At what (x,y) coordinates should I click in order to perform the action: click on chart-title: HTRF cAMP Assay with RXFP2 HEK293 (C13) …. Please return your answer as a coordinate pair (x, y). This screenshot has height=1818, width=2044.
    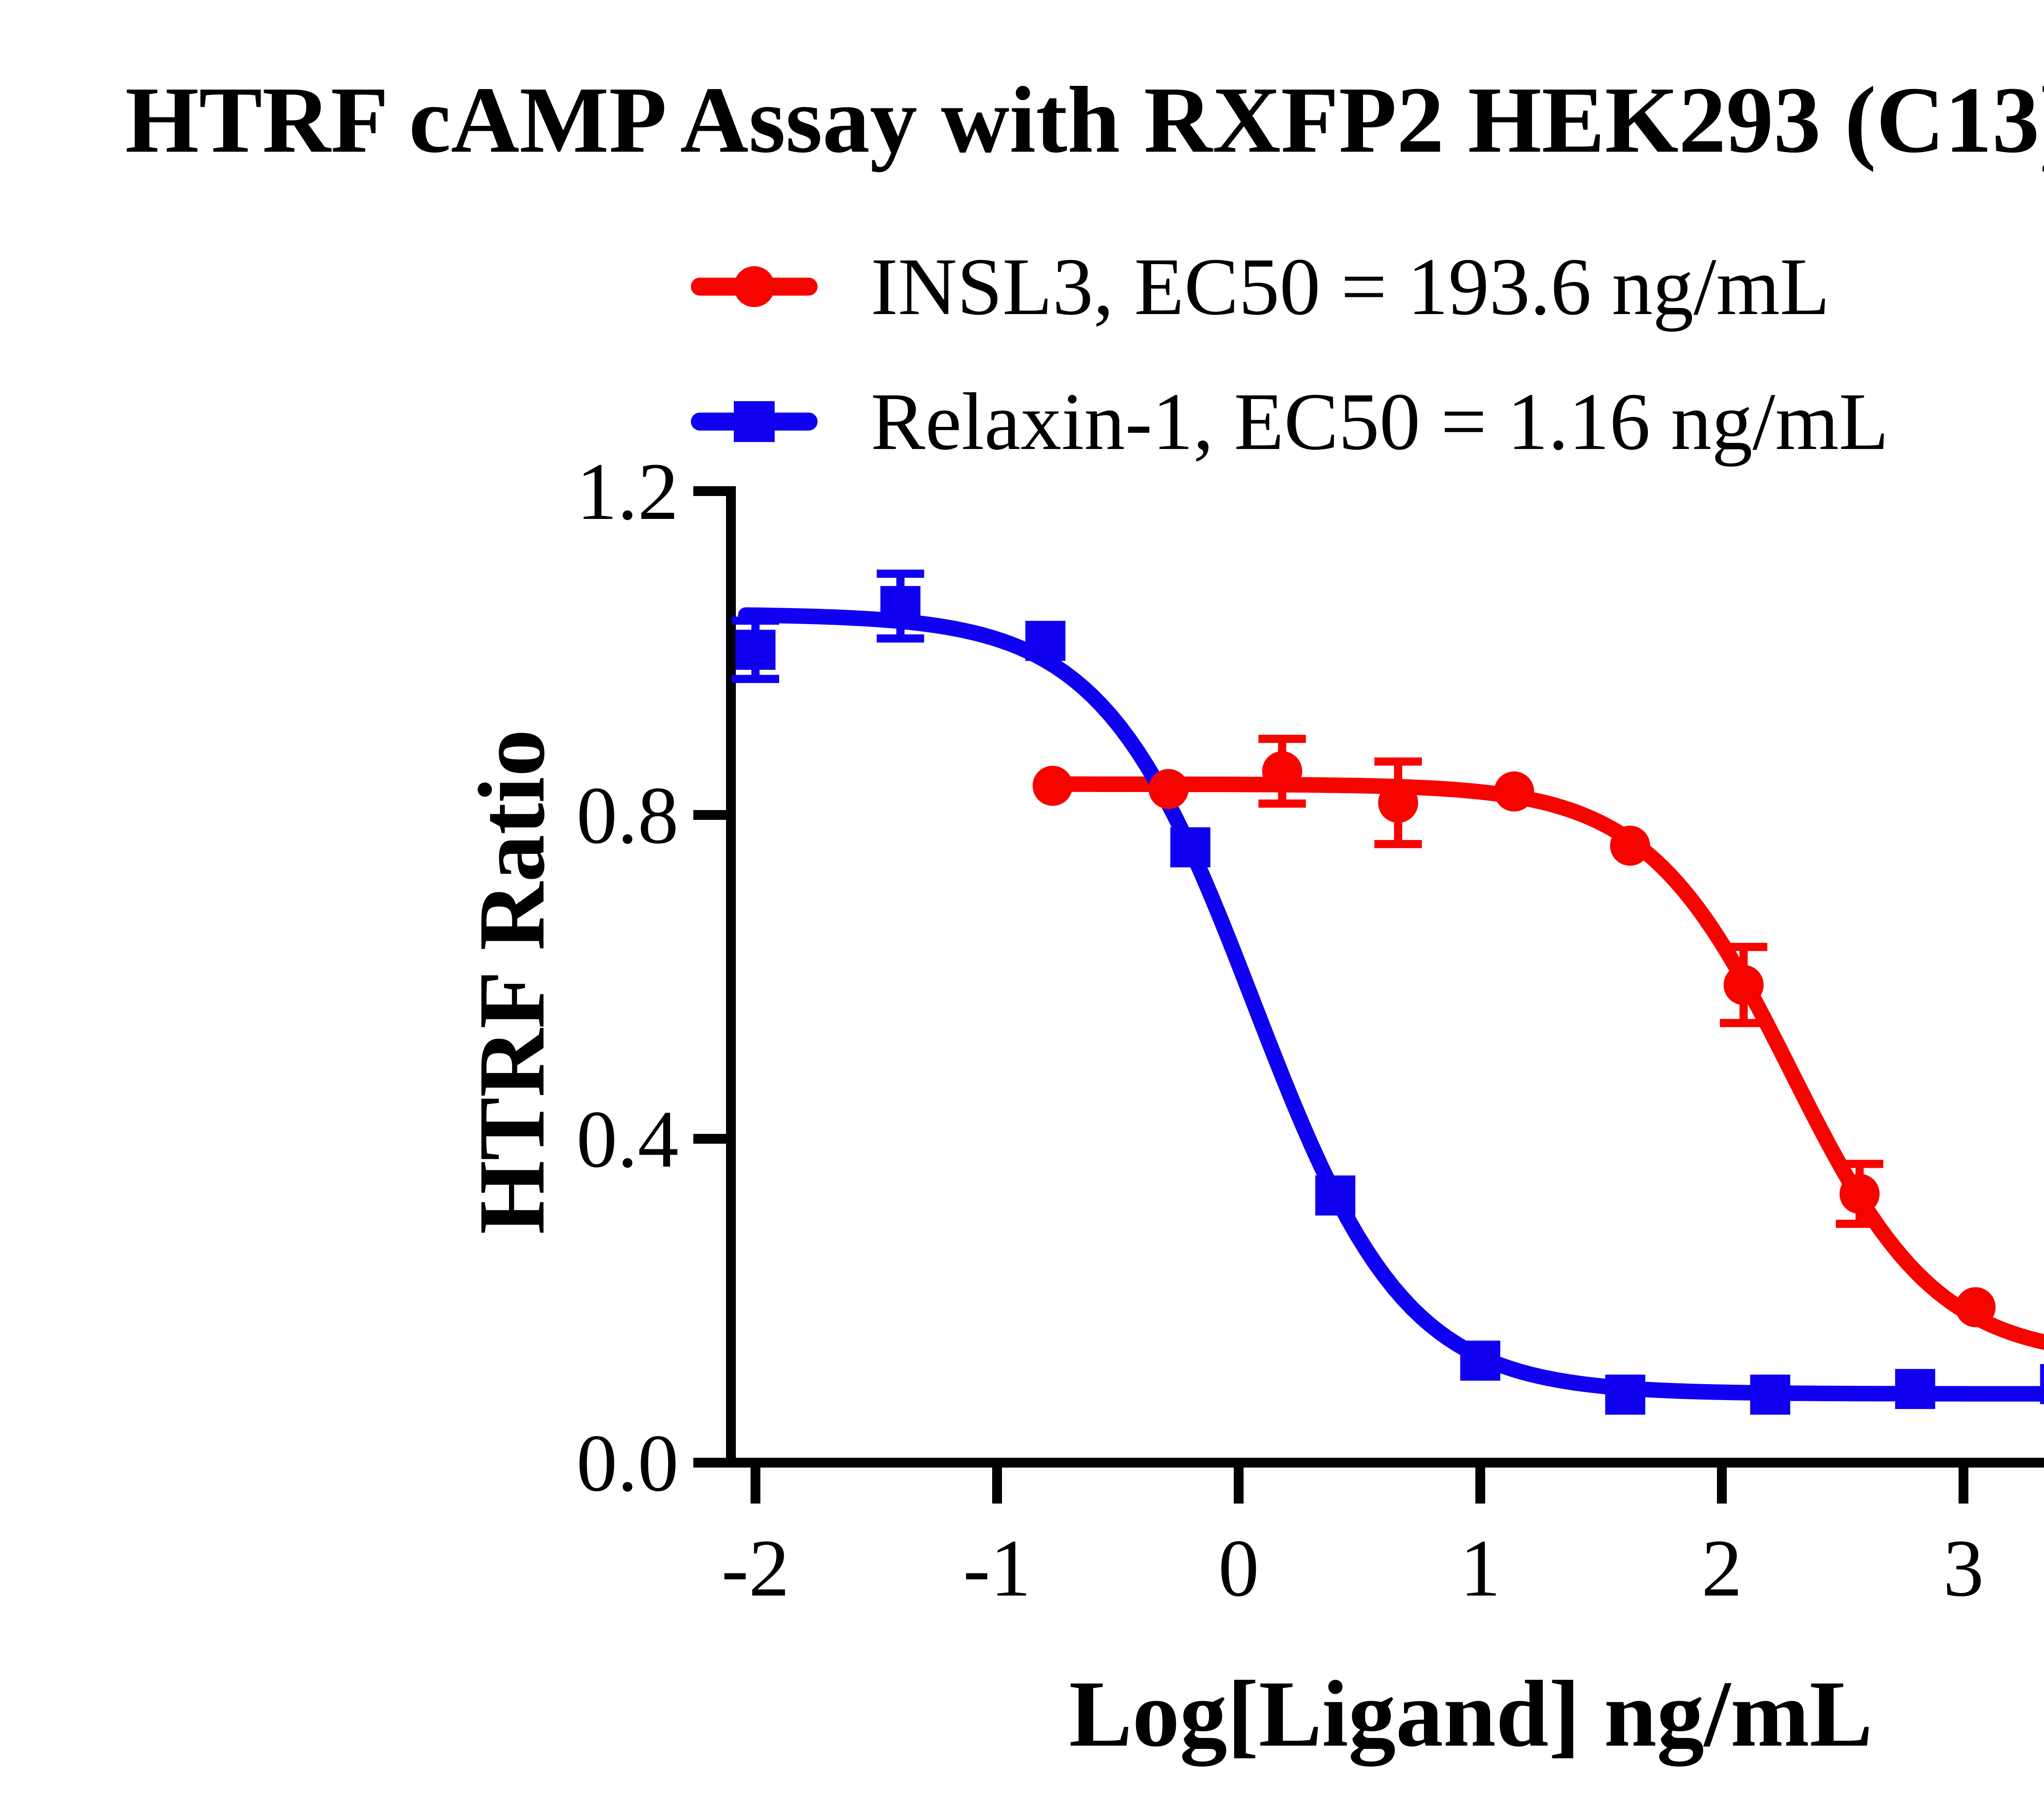
    Looking at the image, I should click on (1084, 120).